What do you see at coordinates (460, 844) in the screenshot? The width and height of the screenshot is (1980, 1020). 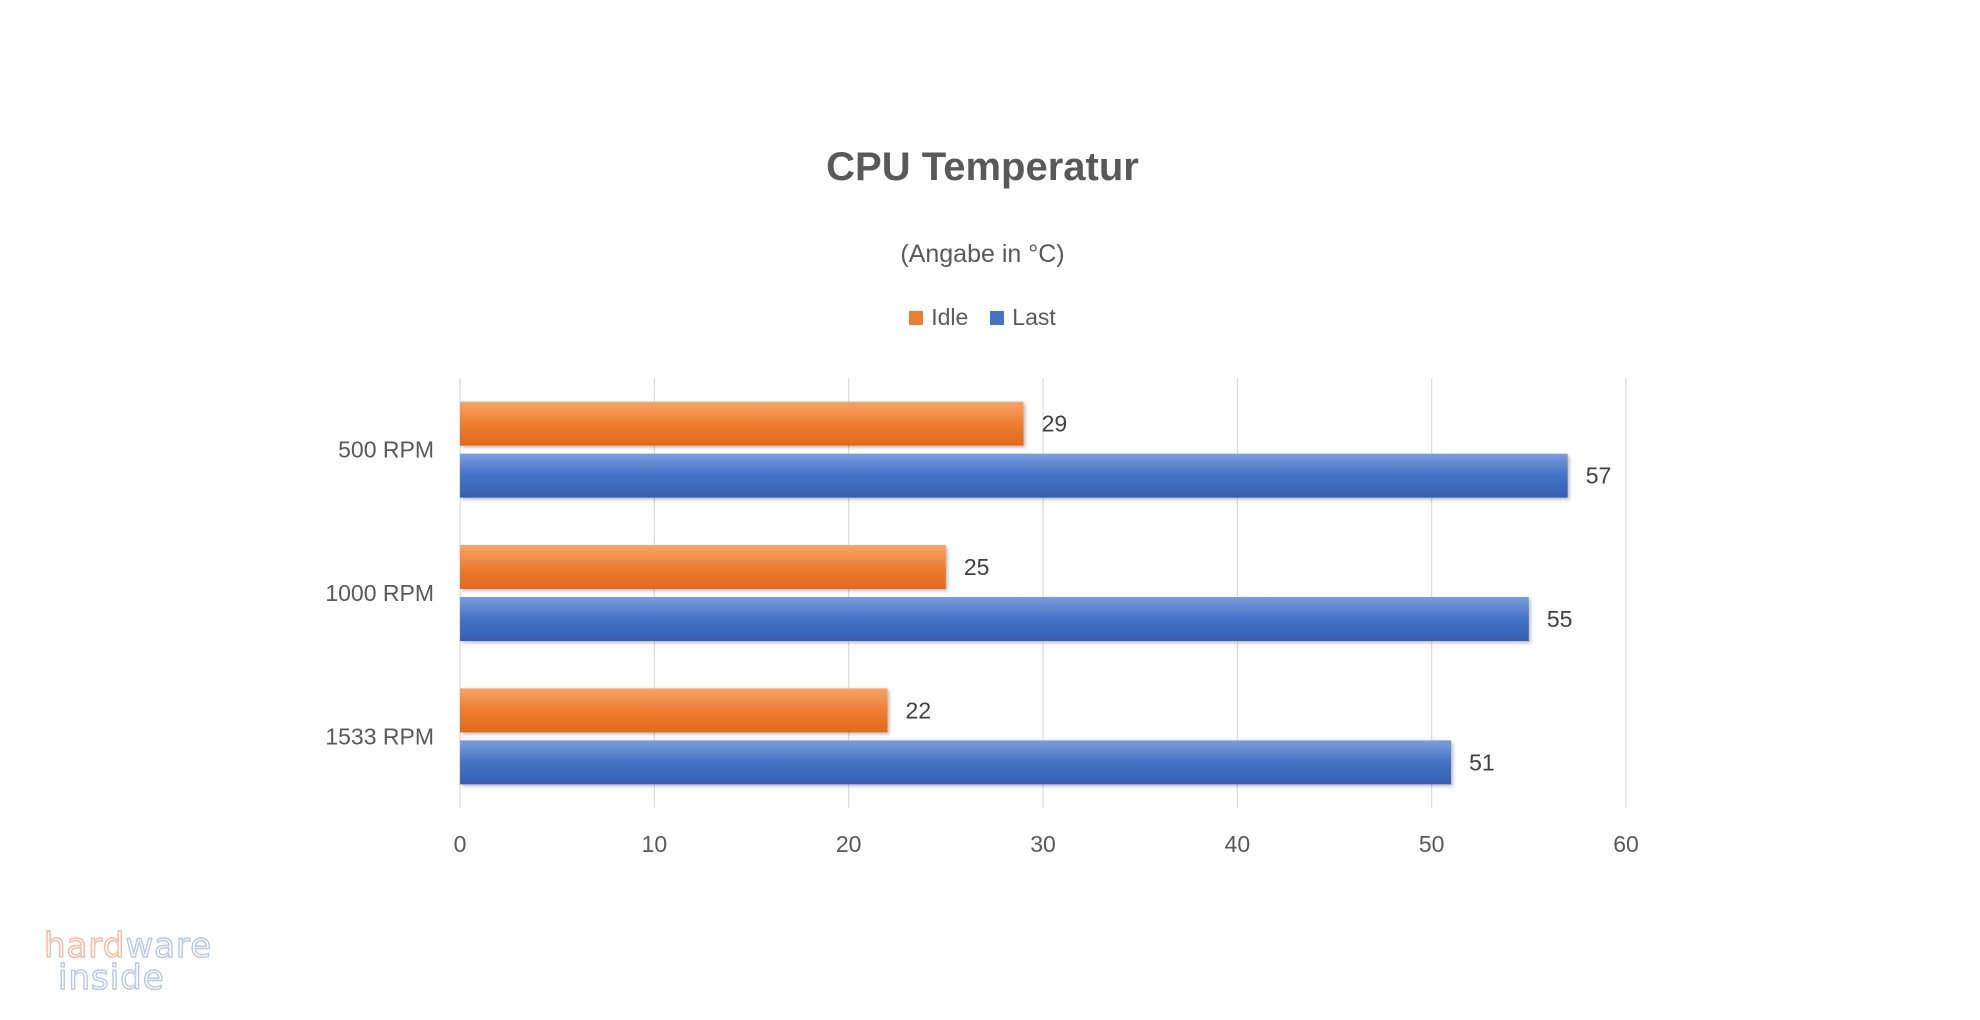 I see `x-tick-label: 0` at bounding box center [460, 844].